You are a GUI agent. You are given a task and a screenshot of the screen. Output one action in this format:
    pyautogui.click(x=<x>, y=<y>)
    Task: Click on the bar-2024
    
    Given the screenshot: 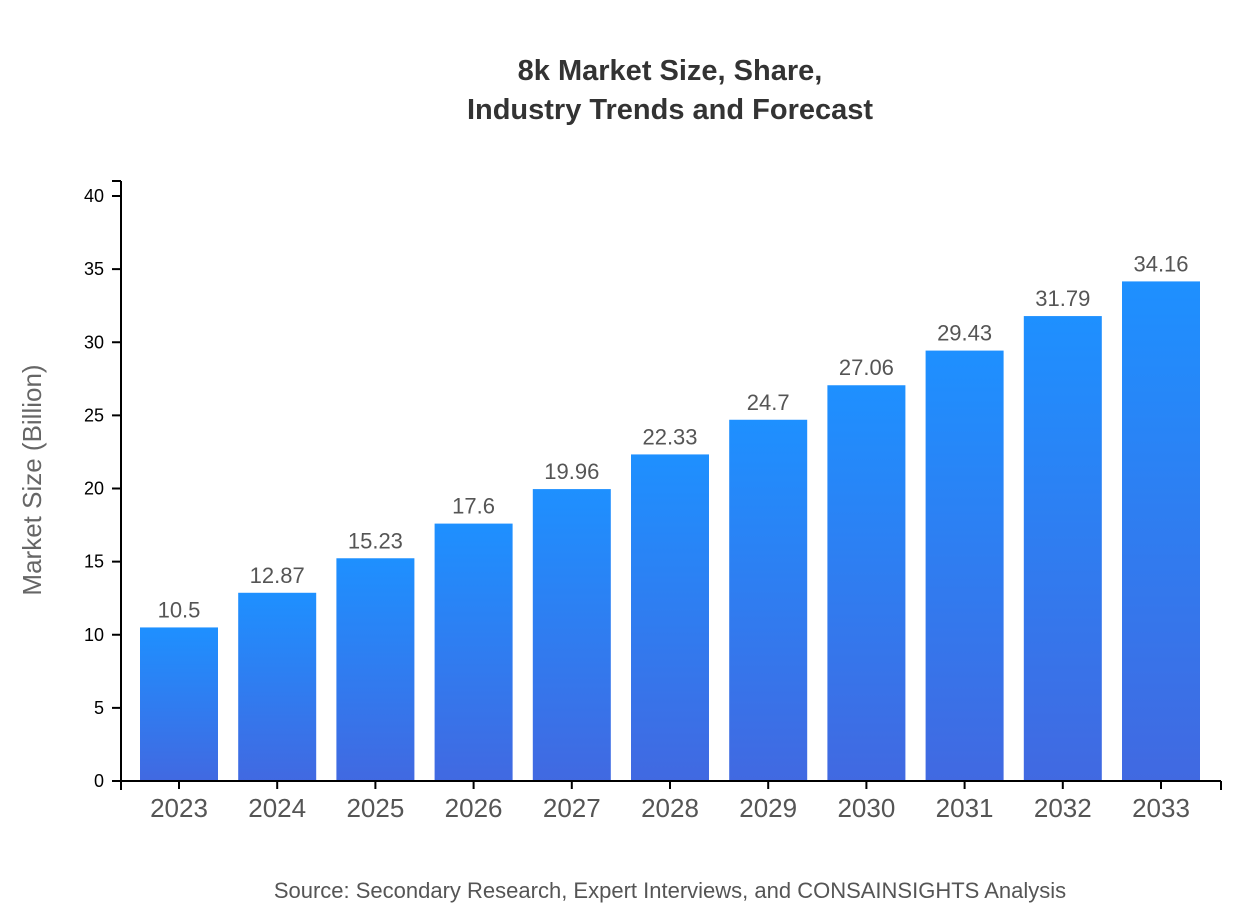 What is the action you would take?
    pyautogui.click(x=277, y=686)
    